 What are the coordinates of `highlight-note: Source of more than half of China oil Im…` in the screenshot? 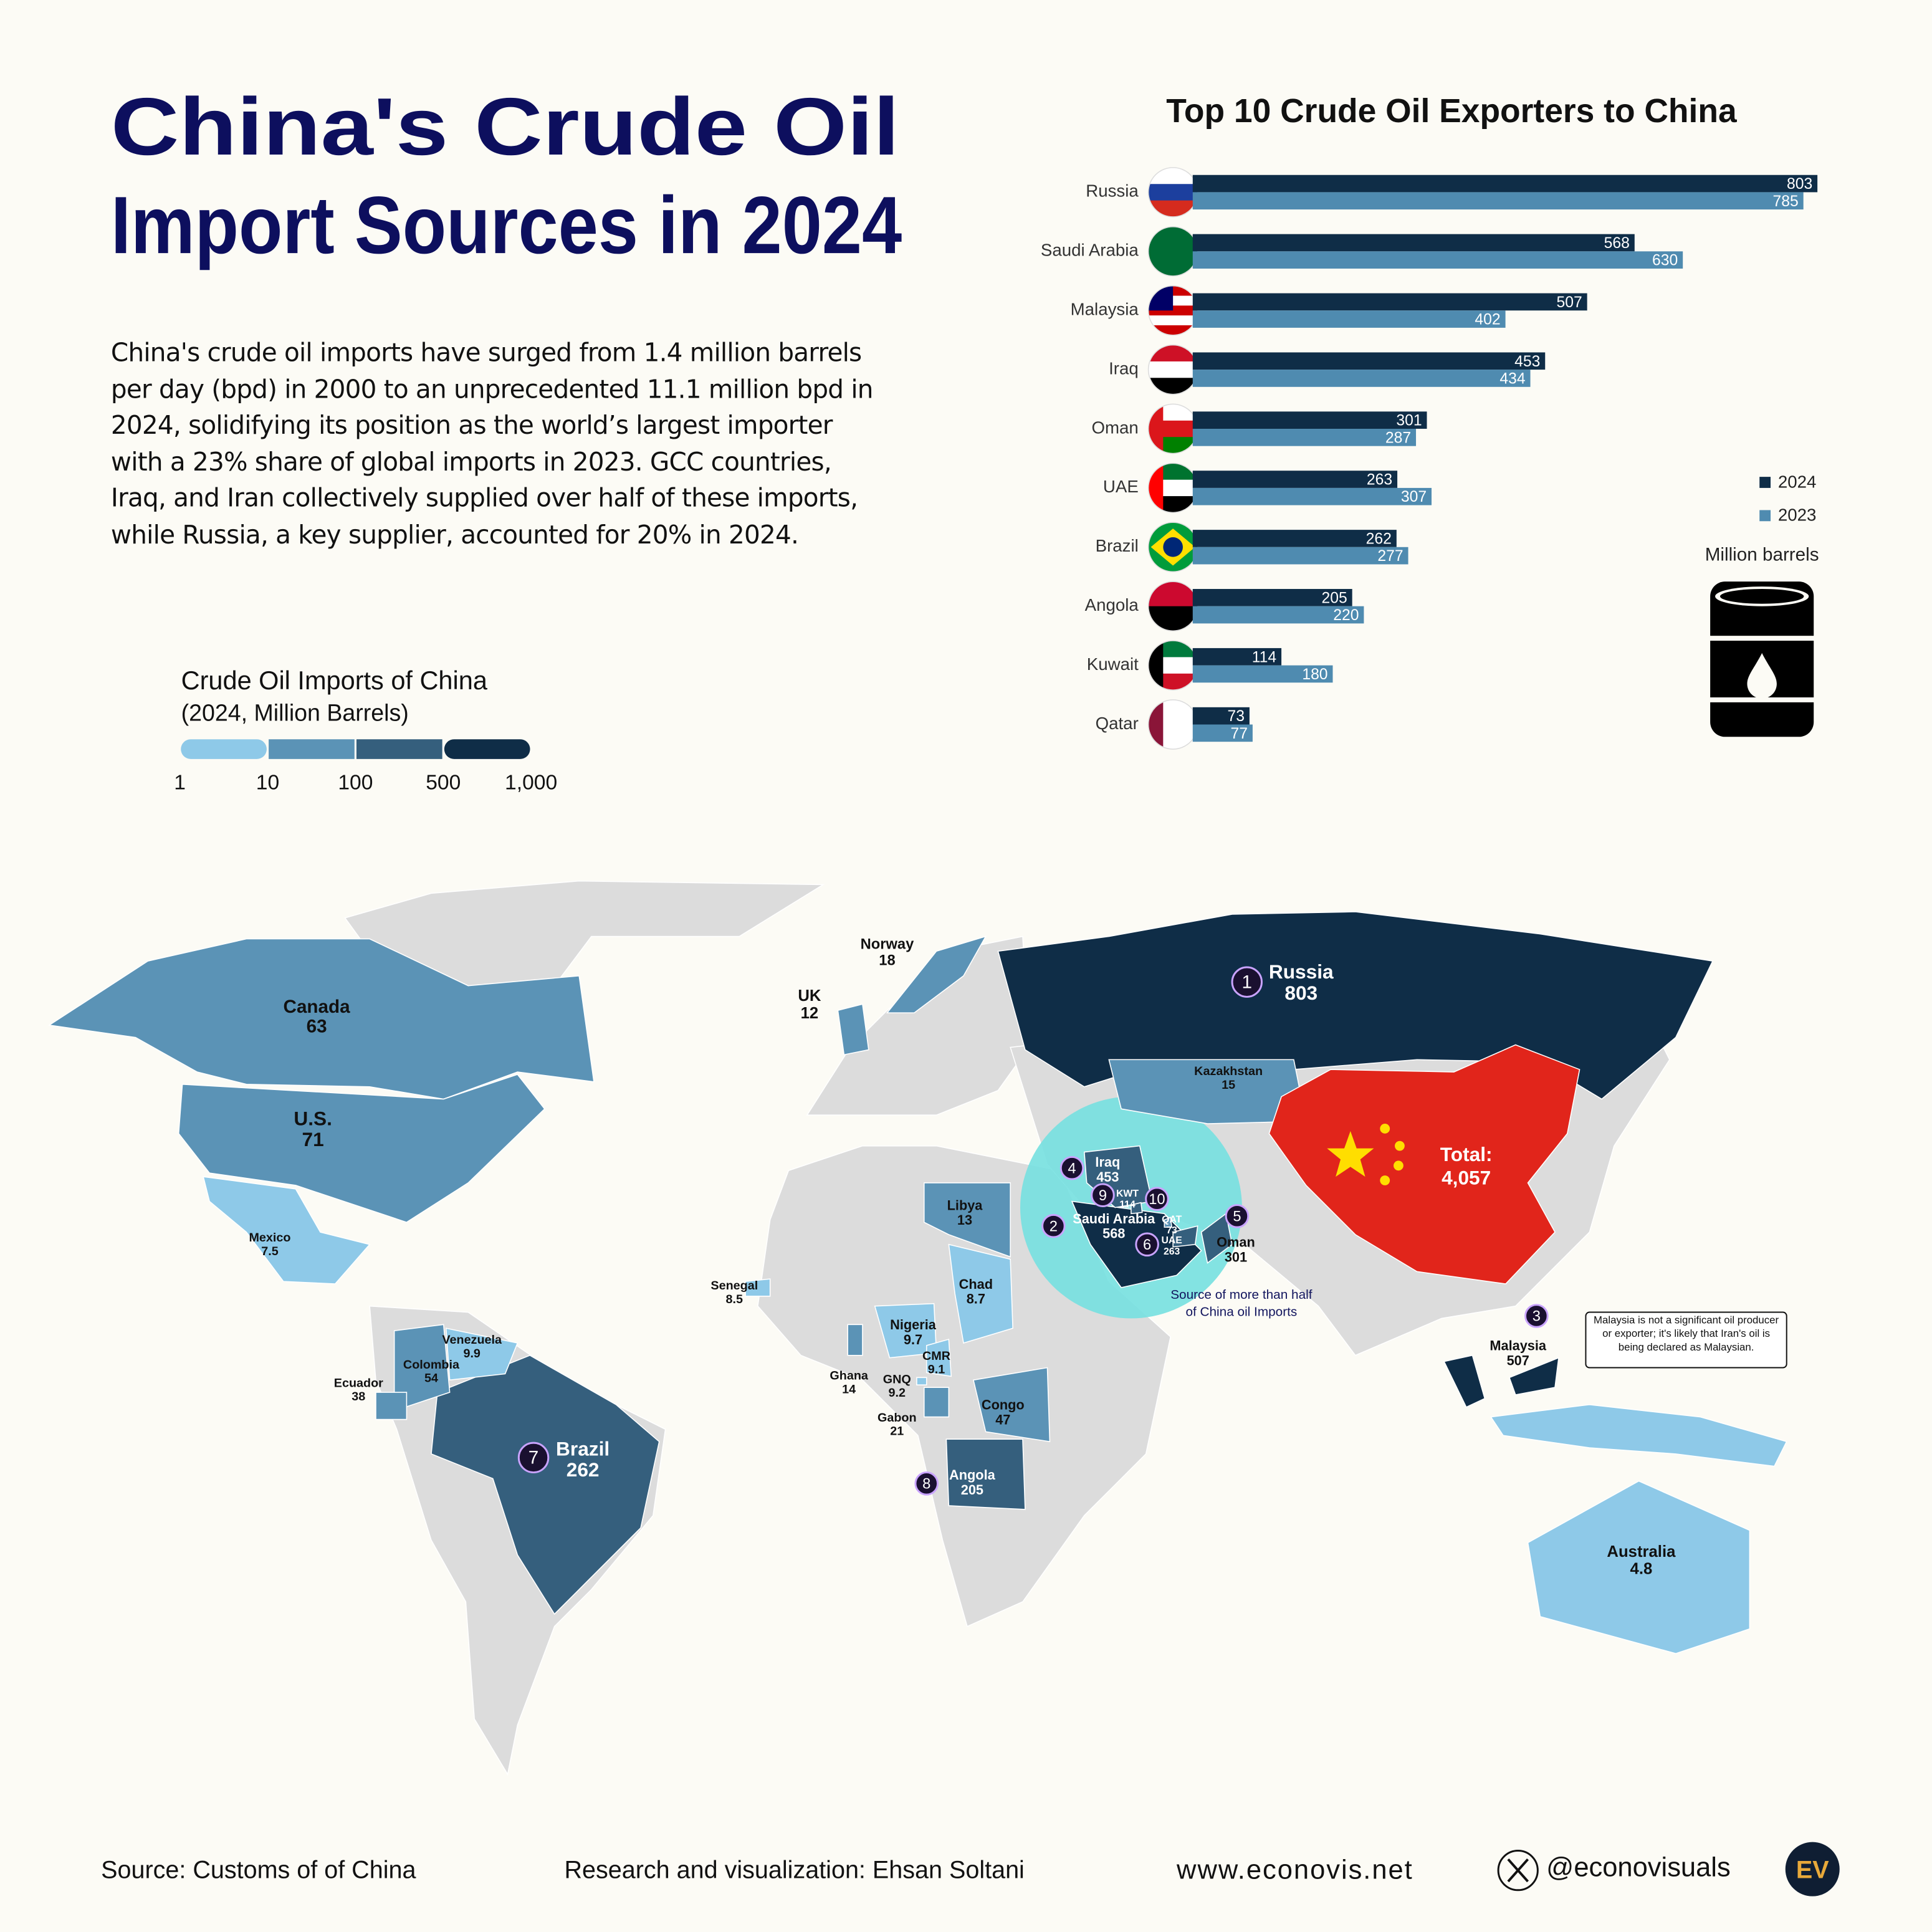 It's located at (1241, 1304).